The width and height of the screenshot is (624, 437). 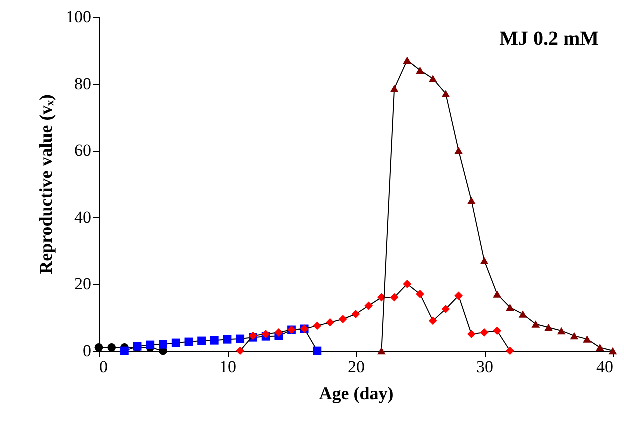 What do you see at coordinates (228, 367) in the screenshot?
I see `x-tick-label: 10` at bounding box center [228, 367].